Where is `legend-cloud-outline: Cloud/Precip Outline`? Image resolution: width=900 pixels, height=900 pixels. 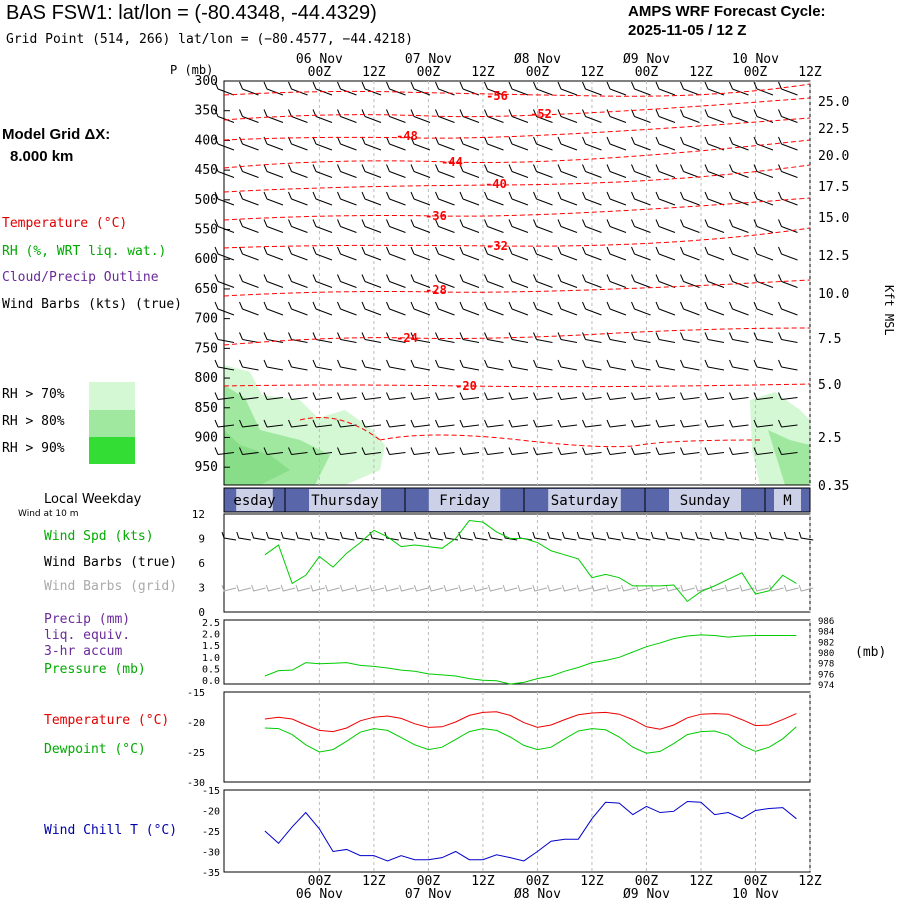 legend-cloud-outline: Cloud/Precip Outline is located at coordinates (80, 277).